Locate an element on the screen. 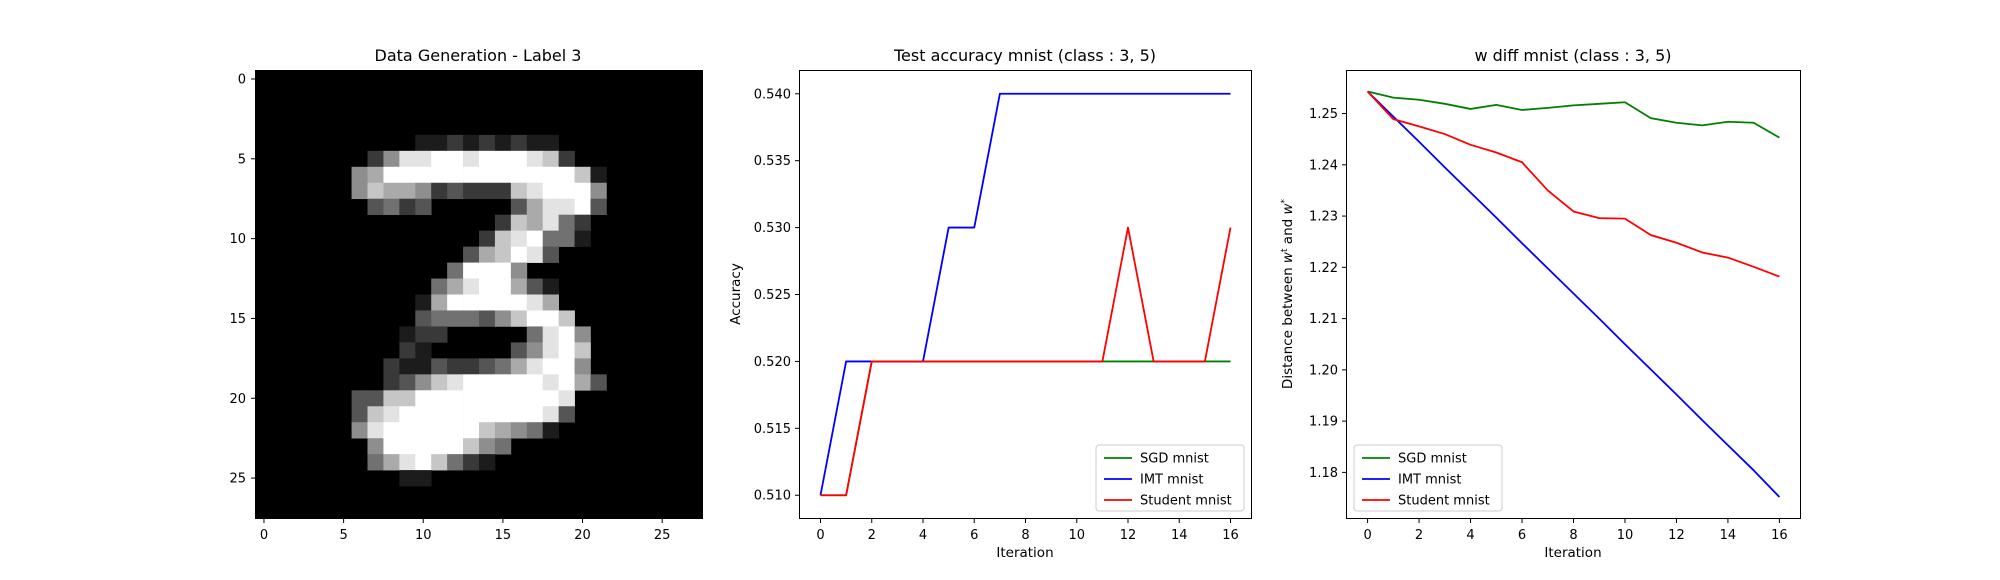 Image resolution: width=2000 pixels, height=580 pixels. image-x-tick-label: 25 is located at coordinates (662, 535).